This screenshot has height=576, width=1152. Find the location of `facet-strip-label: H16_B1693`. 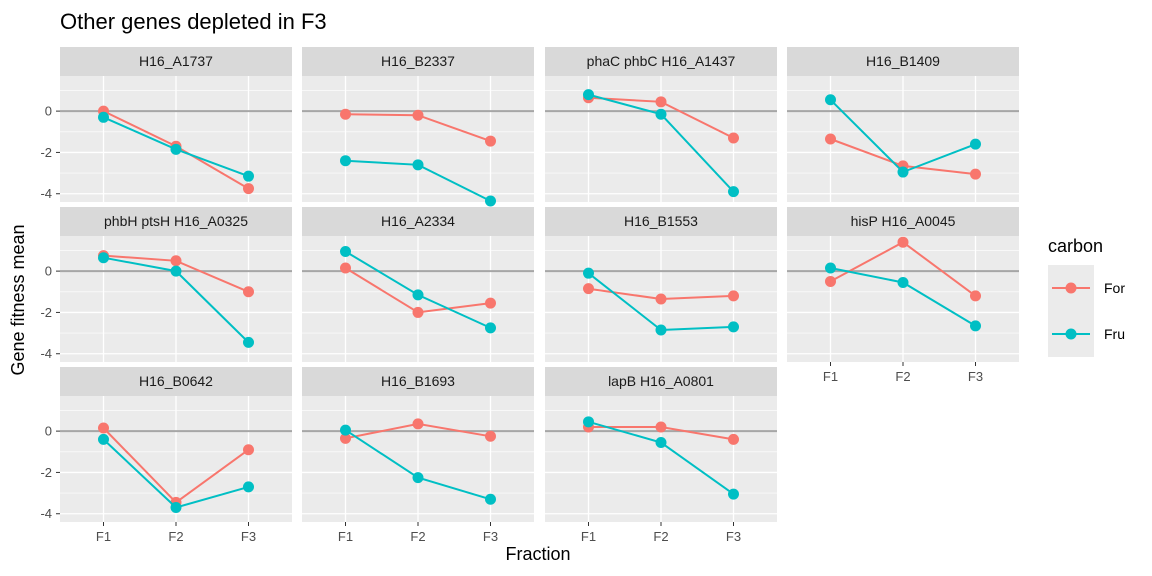

facet-strip-label: H16_B1693 is located at coordinates (418, 381).